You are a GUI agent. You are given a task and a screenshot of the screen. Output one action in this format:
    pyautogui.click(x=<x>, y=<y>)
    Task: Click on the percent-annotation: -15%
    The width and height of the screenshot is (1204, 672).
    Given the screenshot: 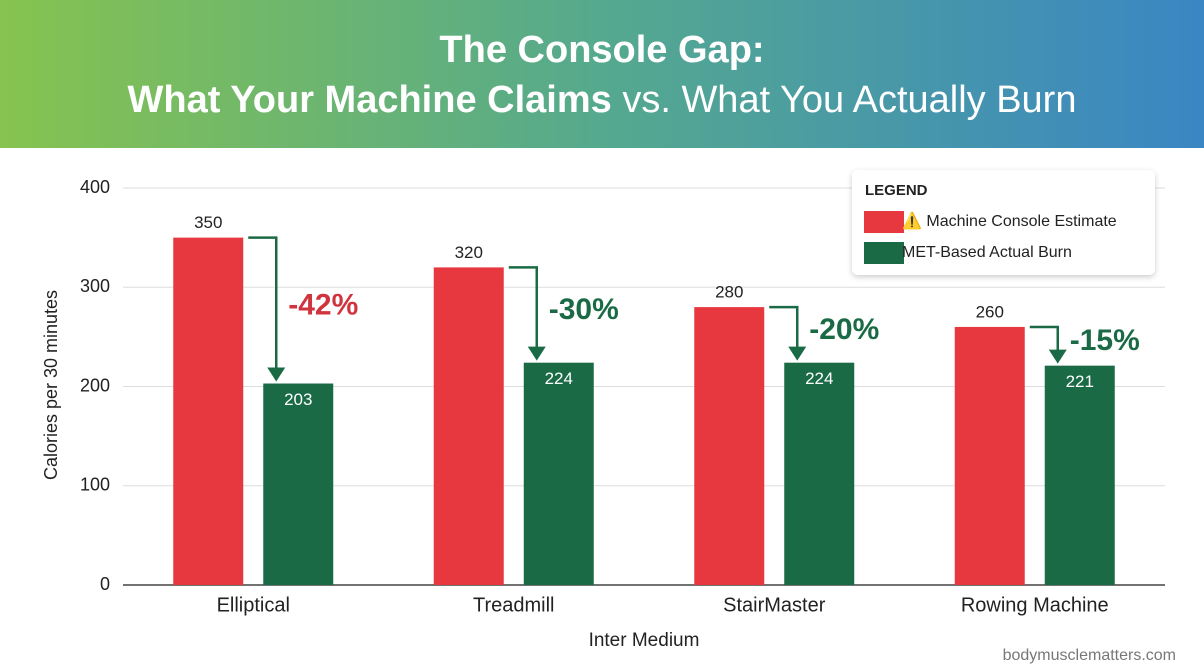 What is the action you would take?
    pyautogui.click(x=1105, y=340)
    